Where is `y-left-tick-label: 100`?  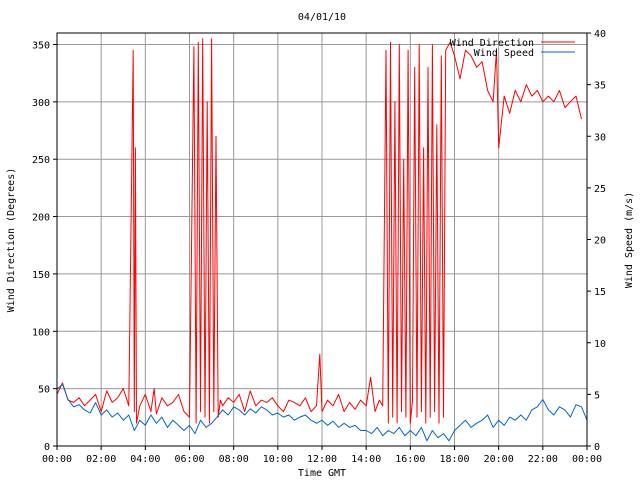 y-left-tick-label: 100 is located at coordinates (41, 332).